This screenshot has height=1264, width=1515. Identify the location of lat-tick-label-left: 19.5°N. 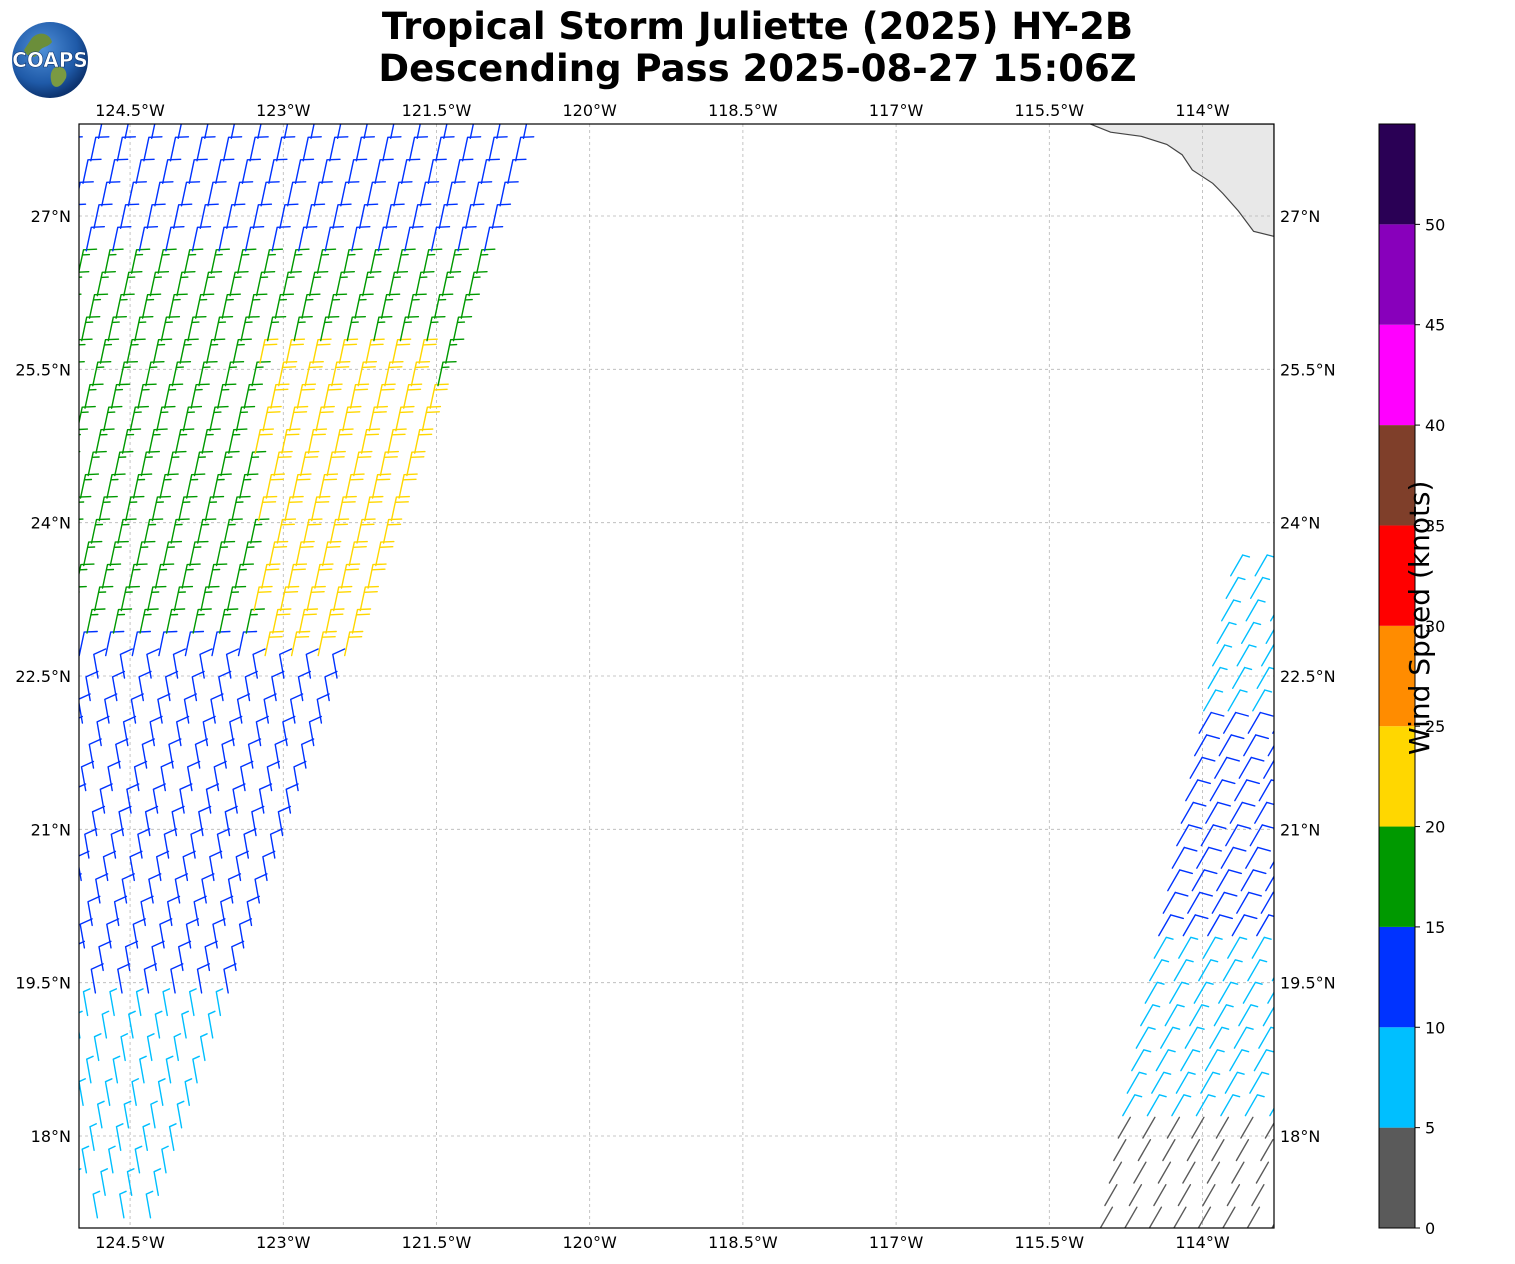
(43, 983).